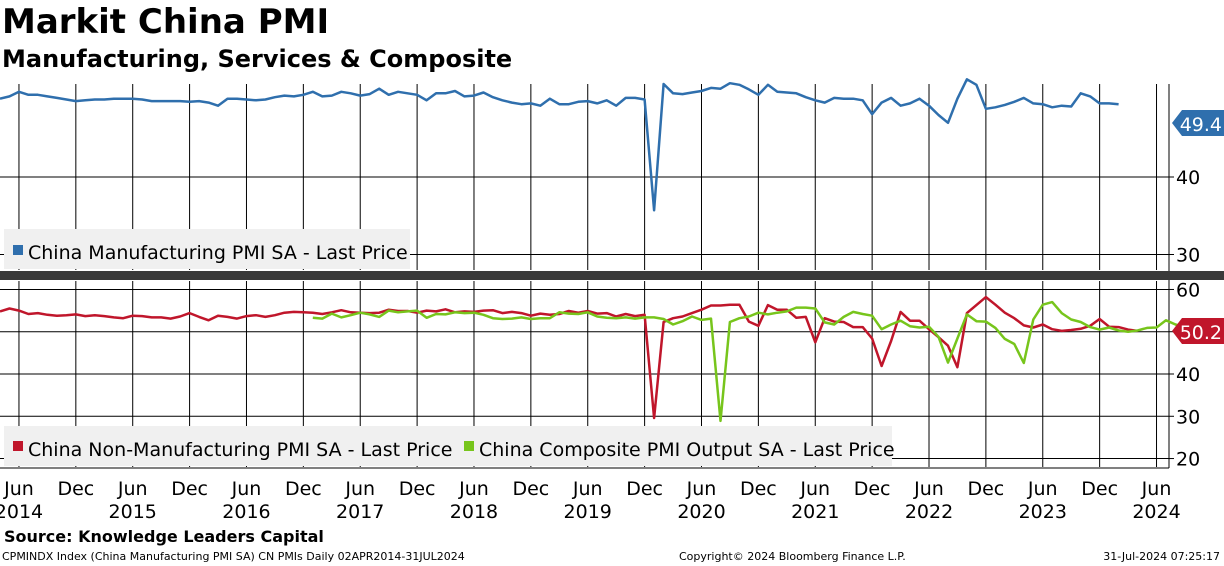  What do you see at coordinates (1188, 375) in the screenshot?
I see `bottom-y-tick-label: 40` at bounding box center [1188, 375].